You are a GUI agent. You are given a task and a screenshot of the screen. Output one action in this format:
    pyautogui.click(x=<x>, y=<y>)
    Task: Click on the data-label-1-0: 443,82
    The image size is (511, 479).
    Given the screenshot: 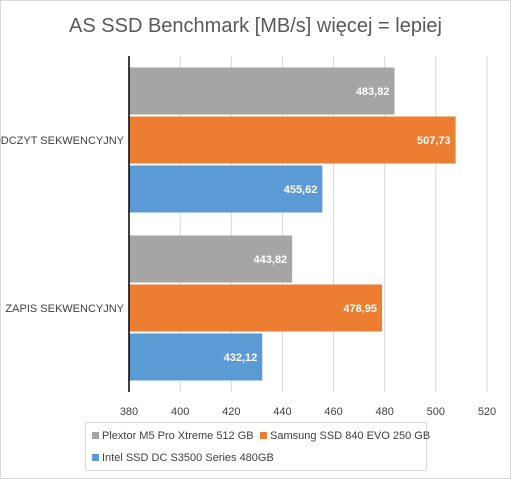 What is the action you would take?
    pyautogui.click(x=271, y=260)
    